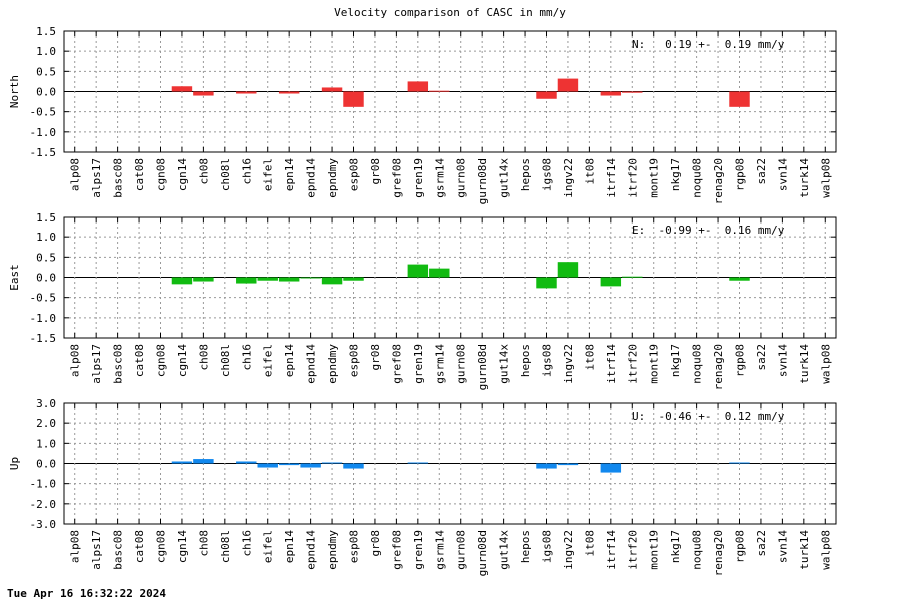 The height and width of the screenshot is (600, 900). What do you see at coordinates (611, 550) in the screenshot?
I see `x-tick-label: itrf14` at bounding box center [611, 550].